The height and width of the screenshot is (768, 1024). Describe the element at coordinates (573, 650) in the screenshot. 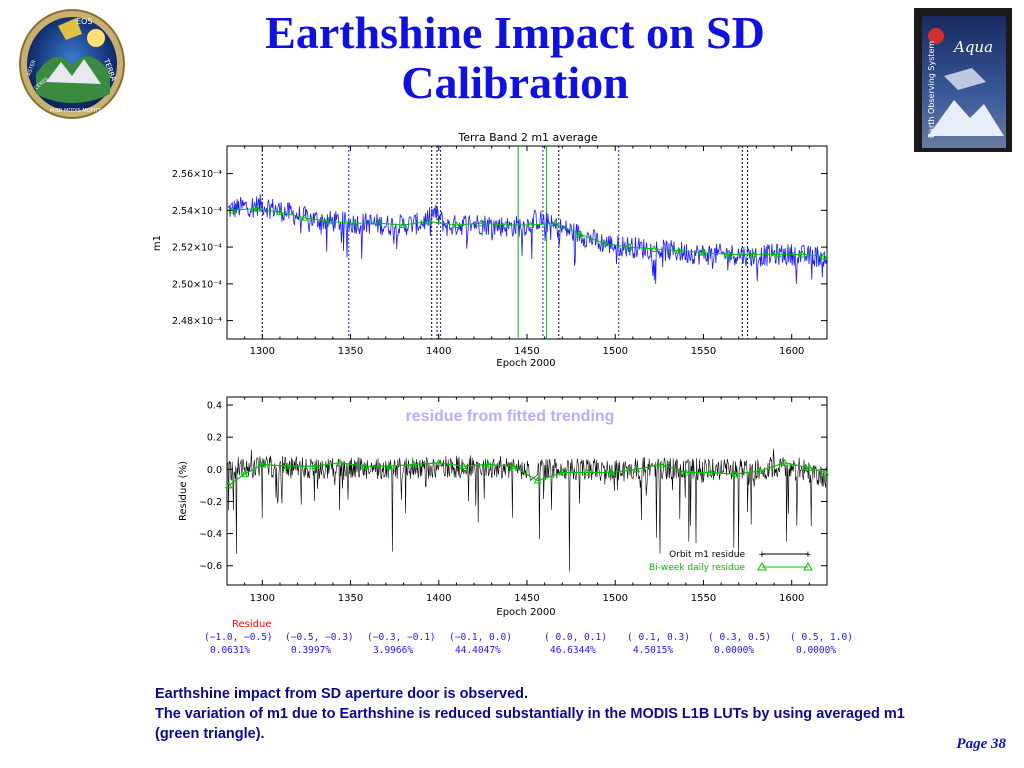

I see `residue-percent: 46.6344%` at that location.